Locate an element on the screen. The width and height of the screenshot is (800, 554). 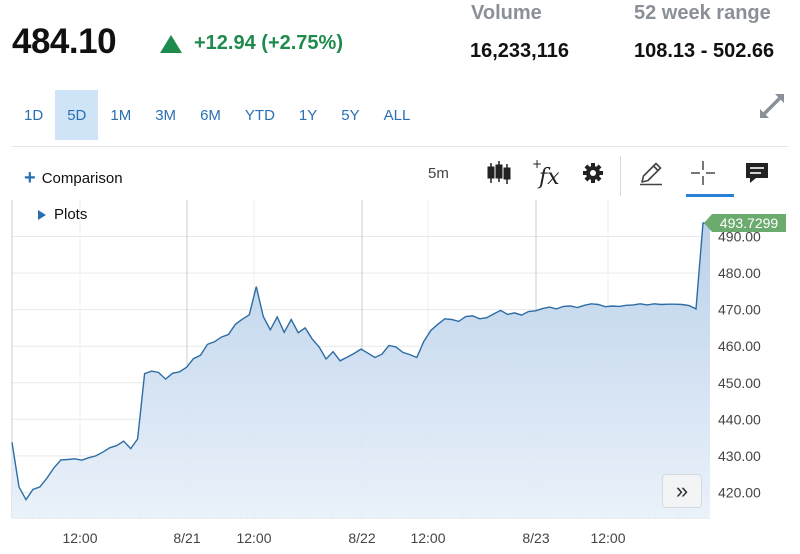
comparison-label: Comparison is located at coordinates (82, 178).